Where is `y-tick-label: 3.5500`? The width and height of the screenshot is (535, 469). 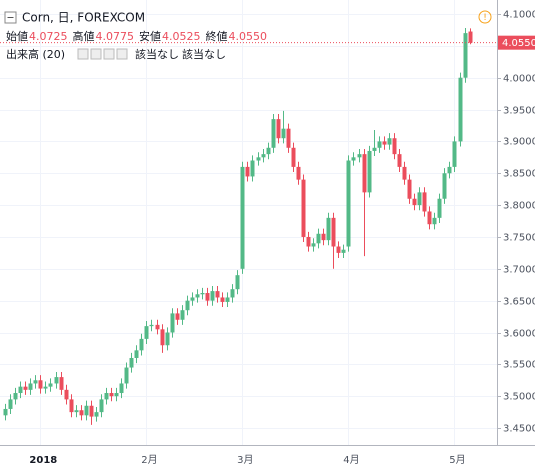 y-tick-label: 3.5500 is located at coordinates (519, 365).